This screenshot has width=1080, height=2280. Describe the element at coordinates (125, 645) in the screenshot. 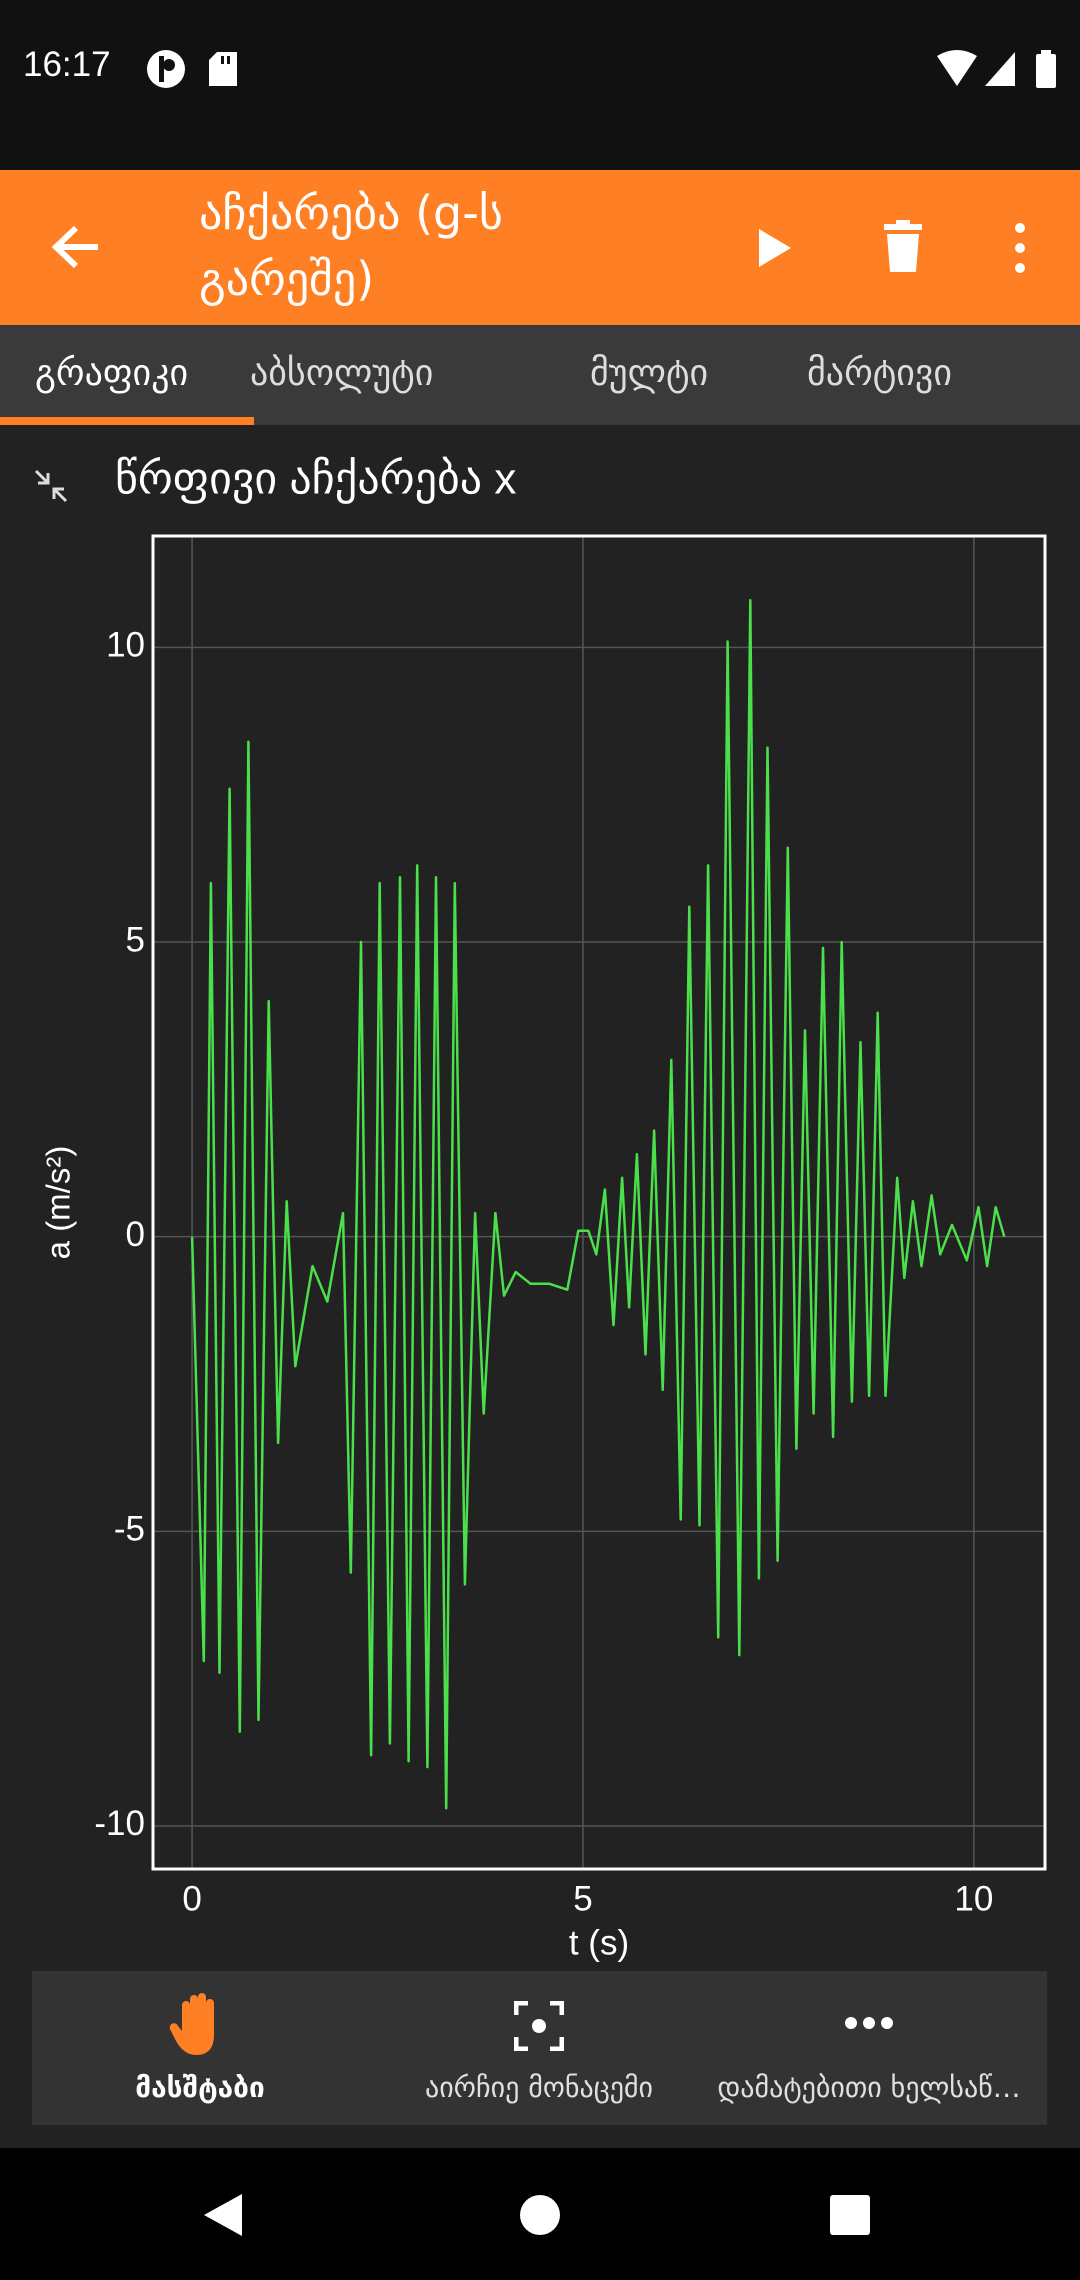

I see `y-tick-label: 10` at that location.